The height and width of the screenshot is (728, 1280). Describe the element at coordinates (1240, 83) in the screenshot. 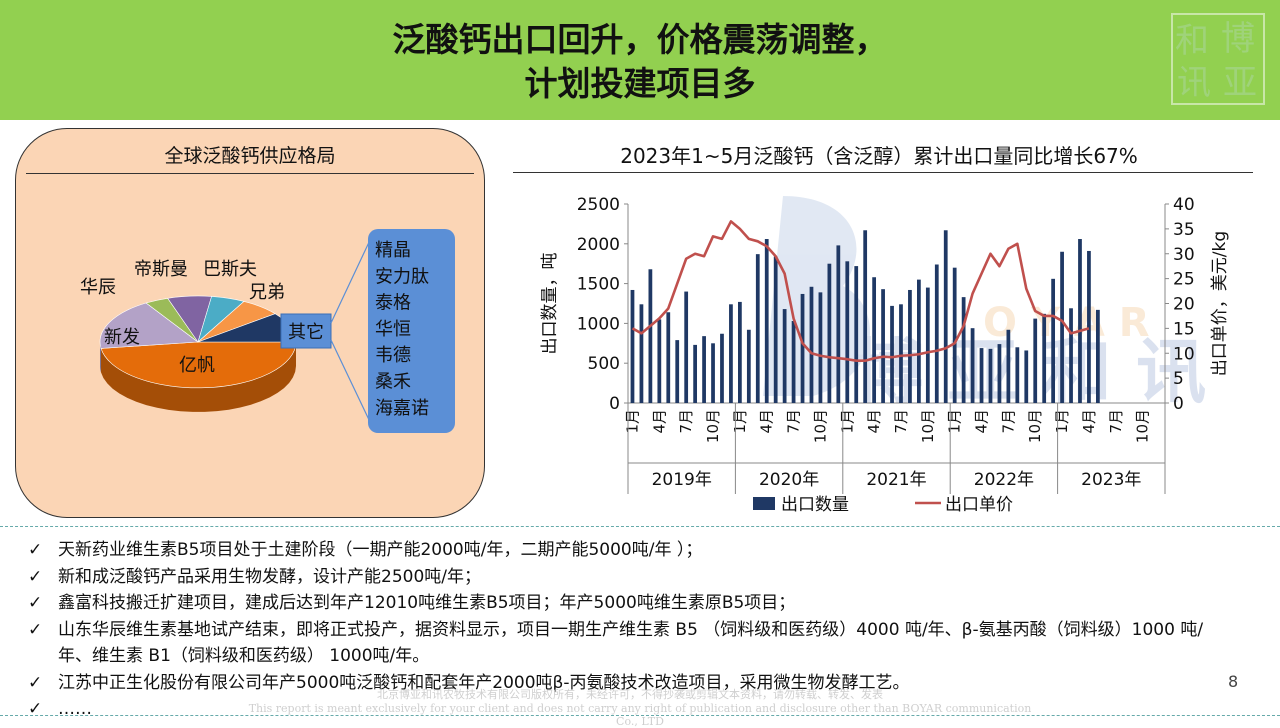

I see `logo-char: 亚` at that location.